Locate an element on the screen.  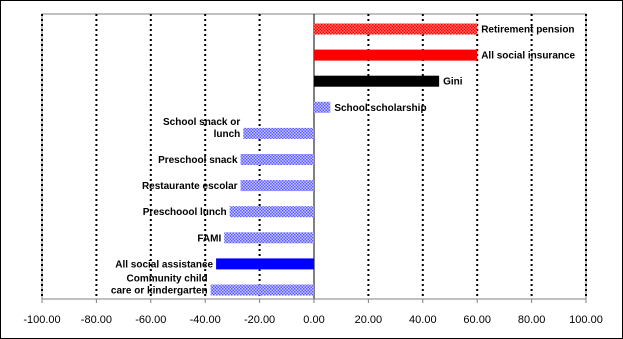
bar-label: Retirement pension is located at coordinates (527, 30).